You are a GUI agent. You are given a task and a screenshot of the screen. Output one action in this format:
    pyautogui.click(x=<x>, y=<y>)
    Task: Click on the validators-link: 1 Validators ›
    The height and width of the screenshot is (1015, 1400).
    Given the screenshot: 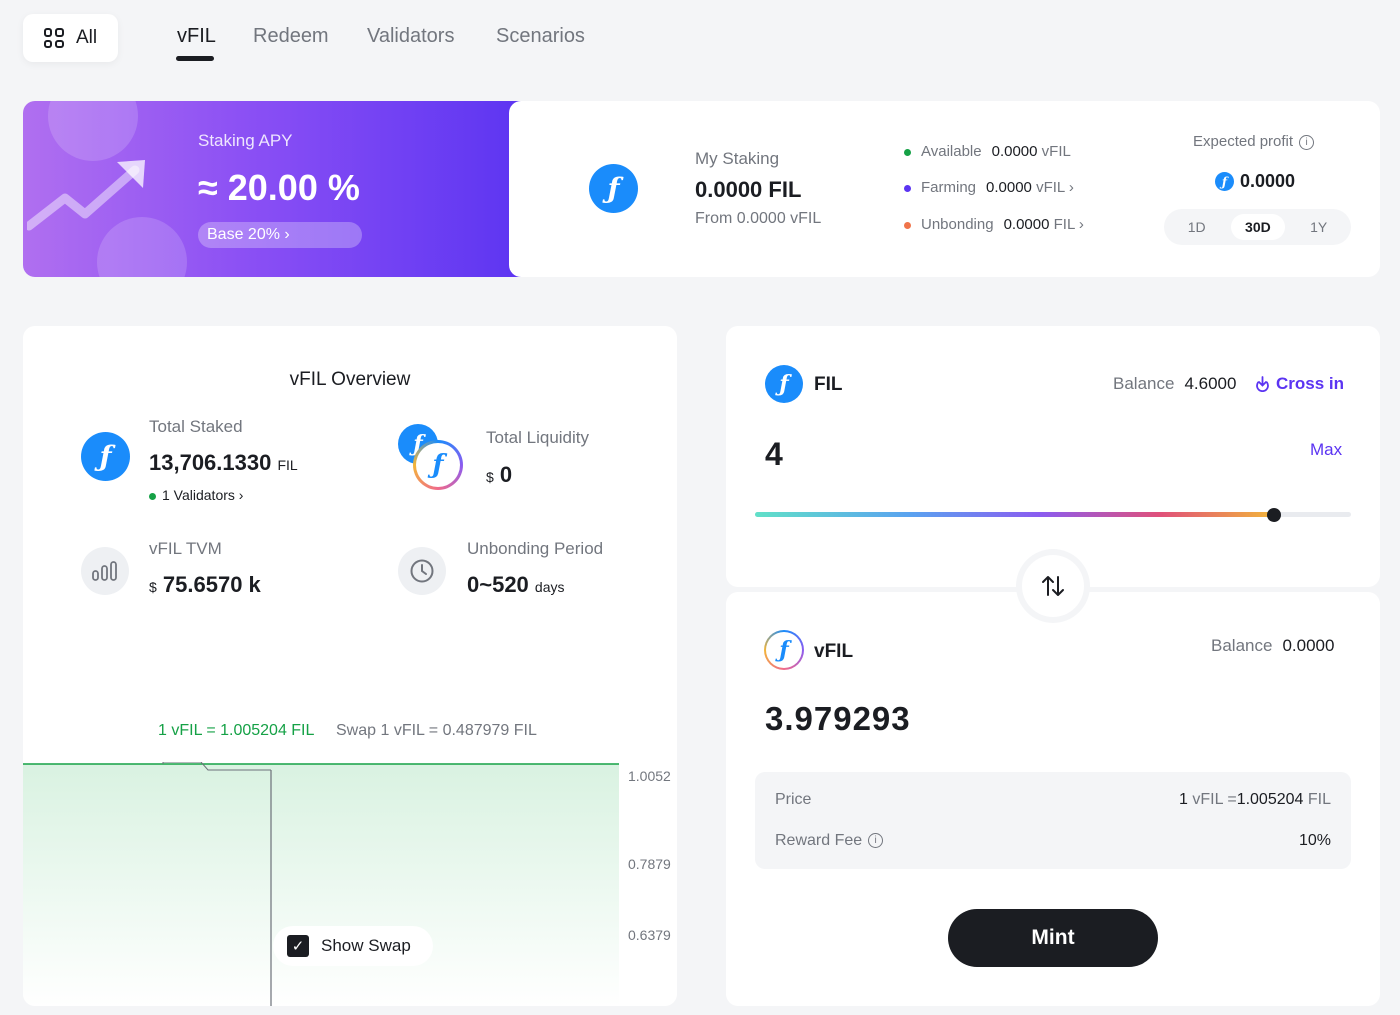 What is the action you would take?
    pyautogui.click(x=196, y=495)
    